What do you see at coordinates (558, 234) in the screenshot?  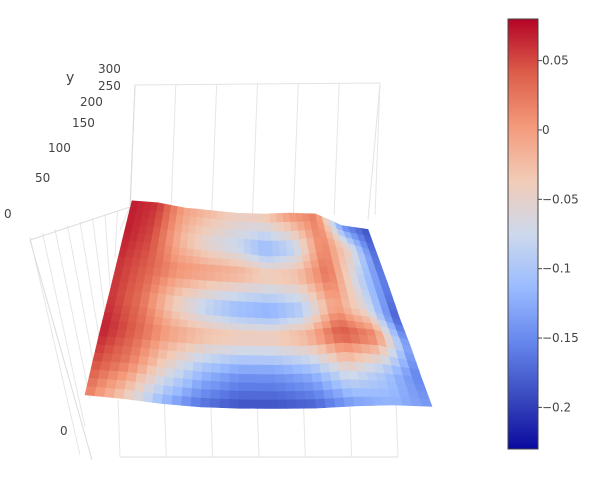 I see `colorbar-ticks: 0.05 0 −0.05 −0.1 −0.15 −0.2` at bounding box center [558, 234].